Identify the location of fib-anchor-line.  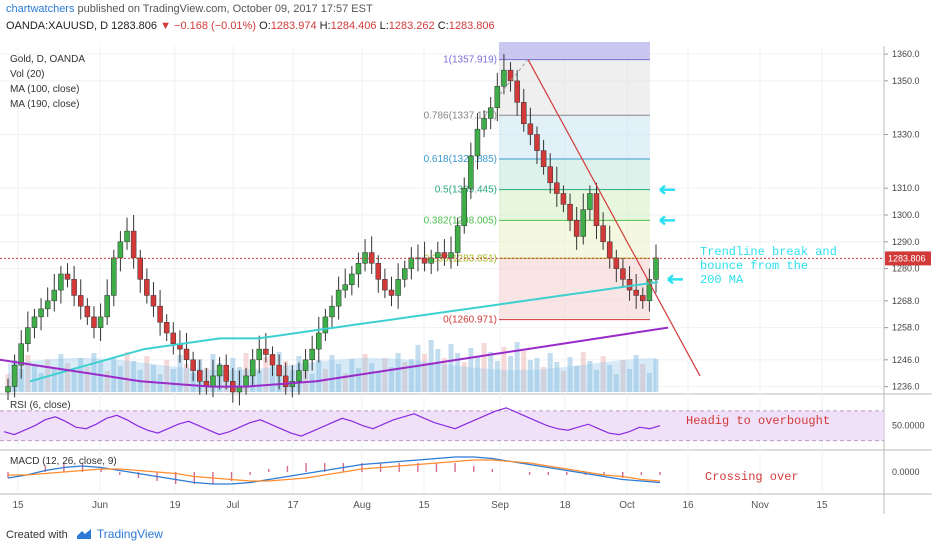
(514, 77).